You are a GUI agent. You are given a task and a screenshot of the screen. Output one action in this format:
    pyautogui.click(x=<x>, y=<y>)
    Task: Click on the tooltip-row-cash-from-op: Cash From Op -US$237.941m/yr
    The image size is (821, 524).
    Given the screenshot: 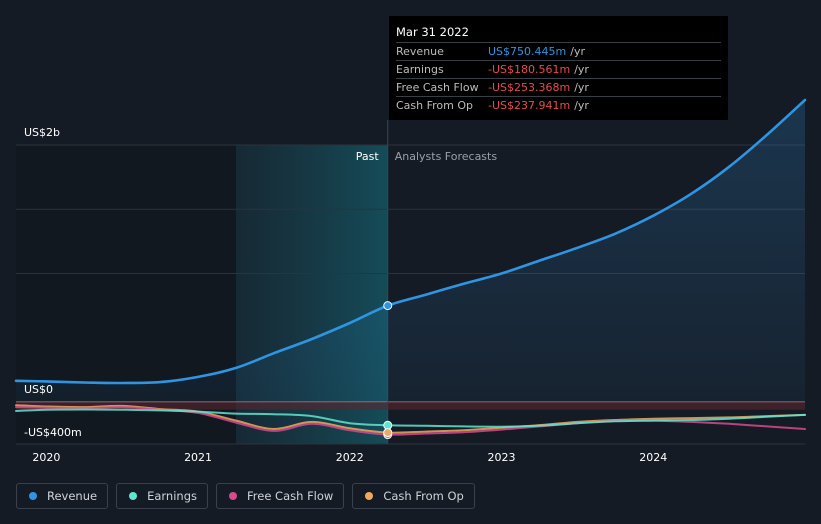 What is the action you would take?
    pyautogui.click(x=558, y=105)
    